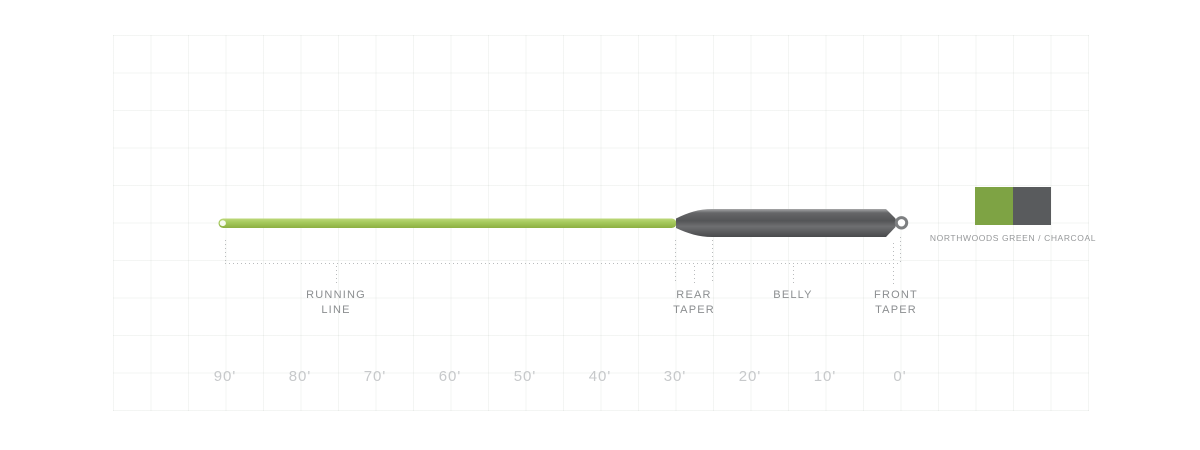  What do you see at coordinates (694, 309) in the screenshot?
I see `label-rear-taper-l2: TAPER` at bounding box center [694, 309].